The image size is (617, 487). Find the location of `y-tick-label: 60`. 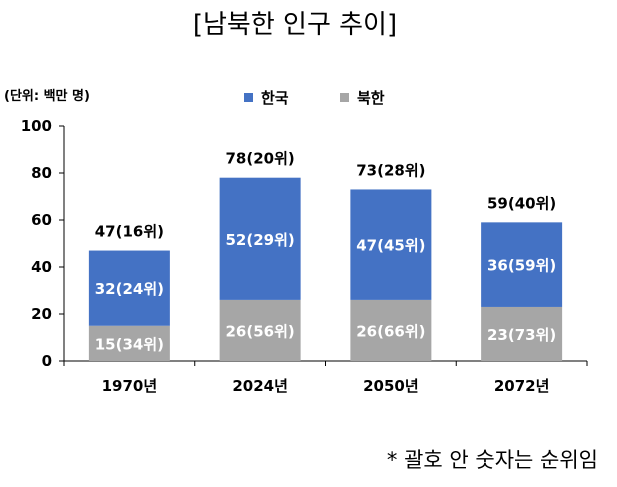

y-tick-label: 60 is located at coordinates (41, 220).